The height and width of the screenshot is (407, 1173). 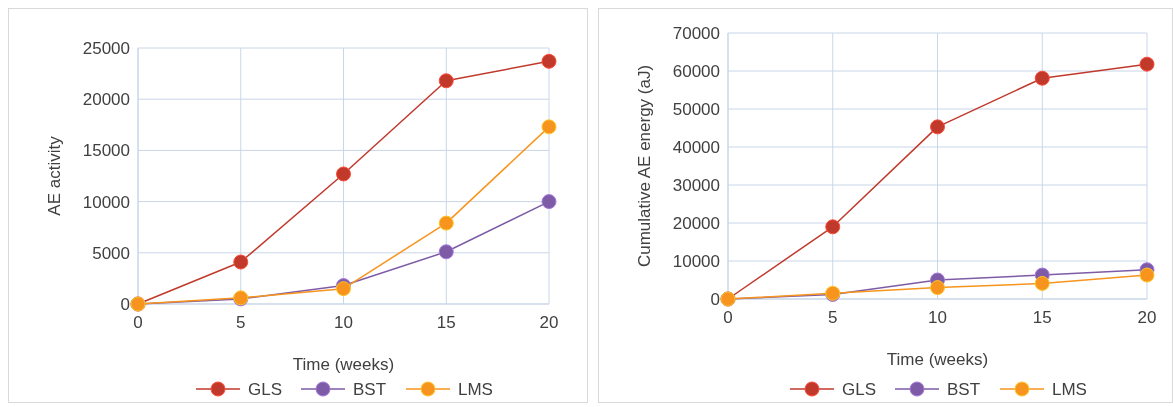 What do you see at coordinates (644, 166) in the screenshot?
I see `y-axis-title: Cumulative AE energy (aJ)` at bounding box center [644, 166].